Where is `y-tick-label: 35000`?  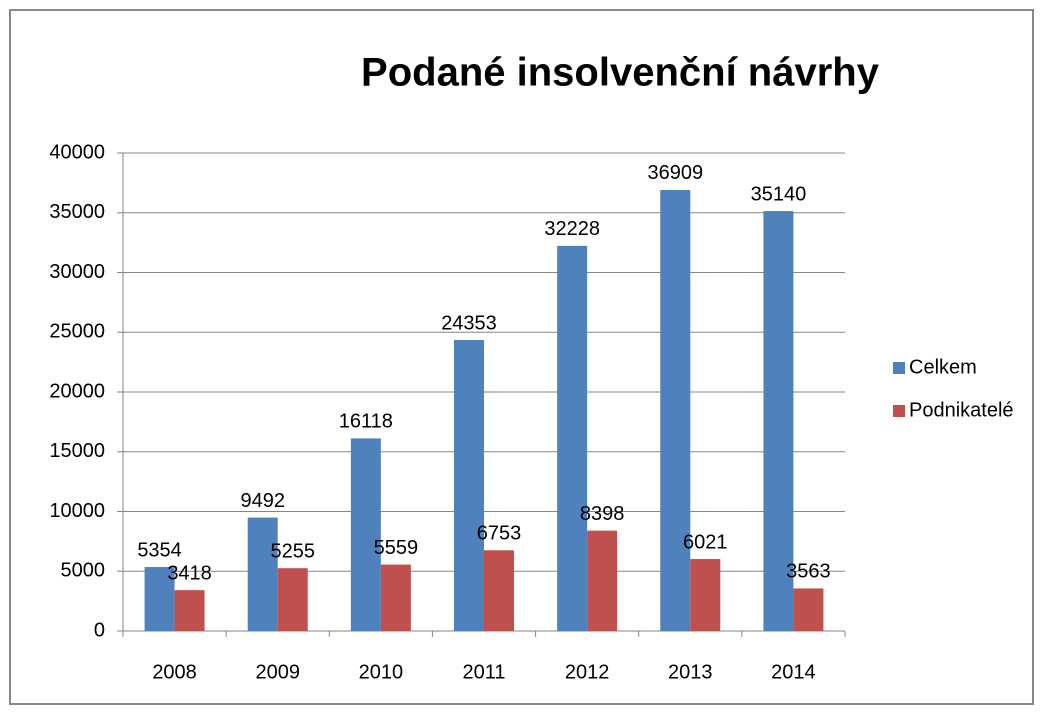
y-tick-label: 35000 is located at coordinates (77, 212).